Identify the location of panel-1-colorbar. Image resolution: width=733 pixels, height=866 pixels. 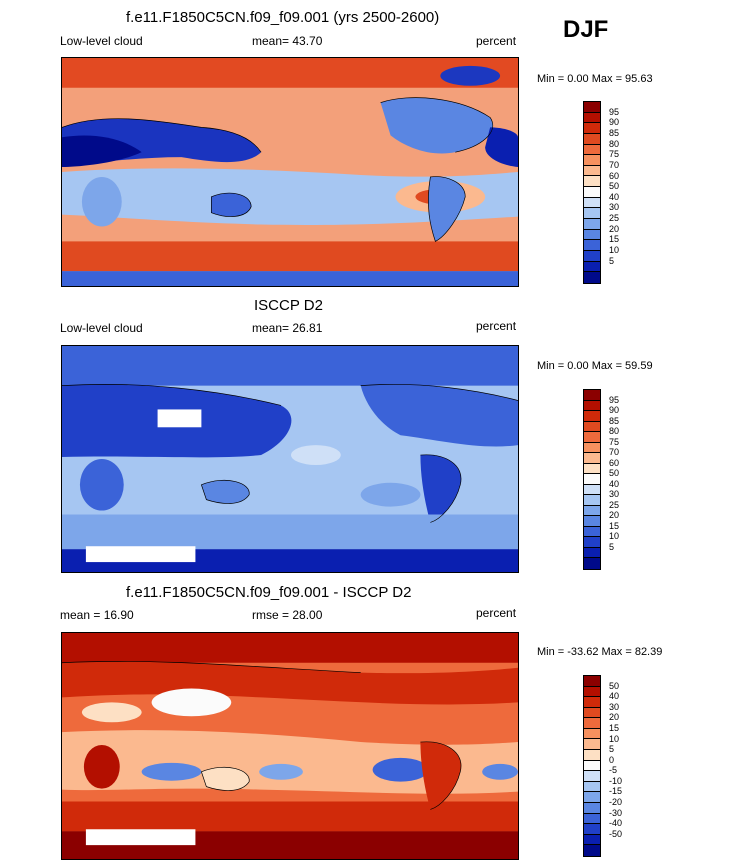
(592, 192).